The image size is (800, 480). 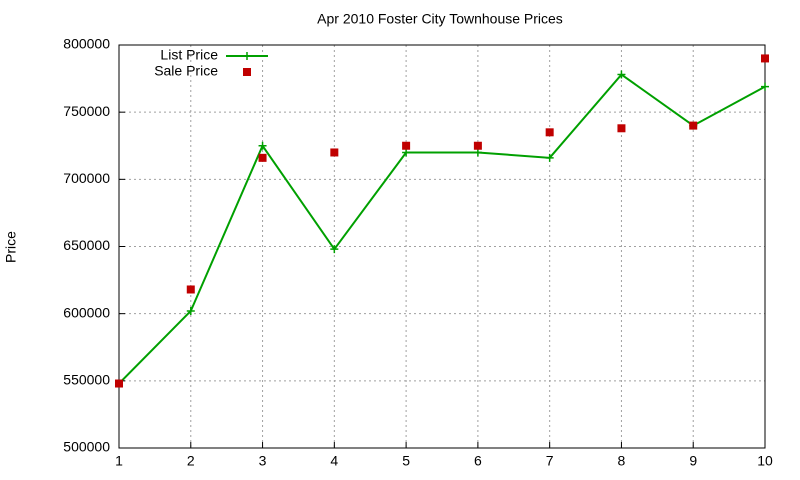 I want to click on x-tick-label: 2, so click(x=191, y=461).